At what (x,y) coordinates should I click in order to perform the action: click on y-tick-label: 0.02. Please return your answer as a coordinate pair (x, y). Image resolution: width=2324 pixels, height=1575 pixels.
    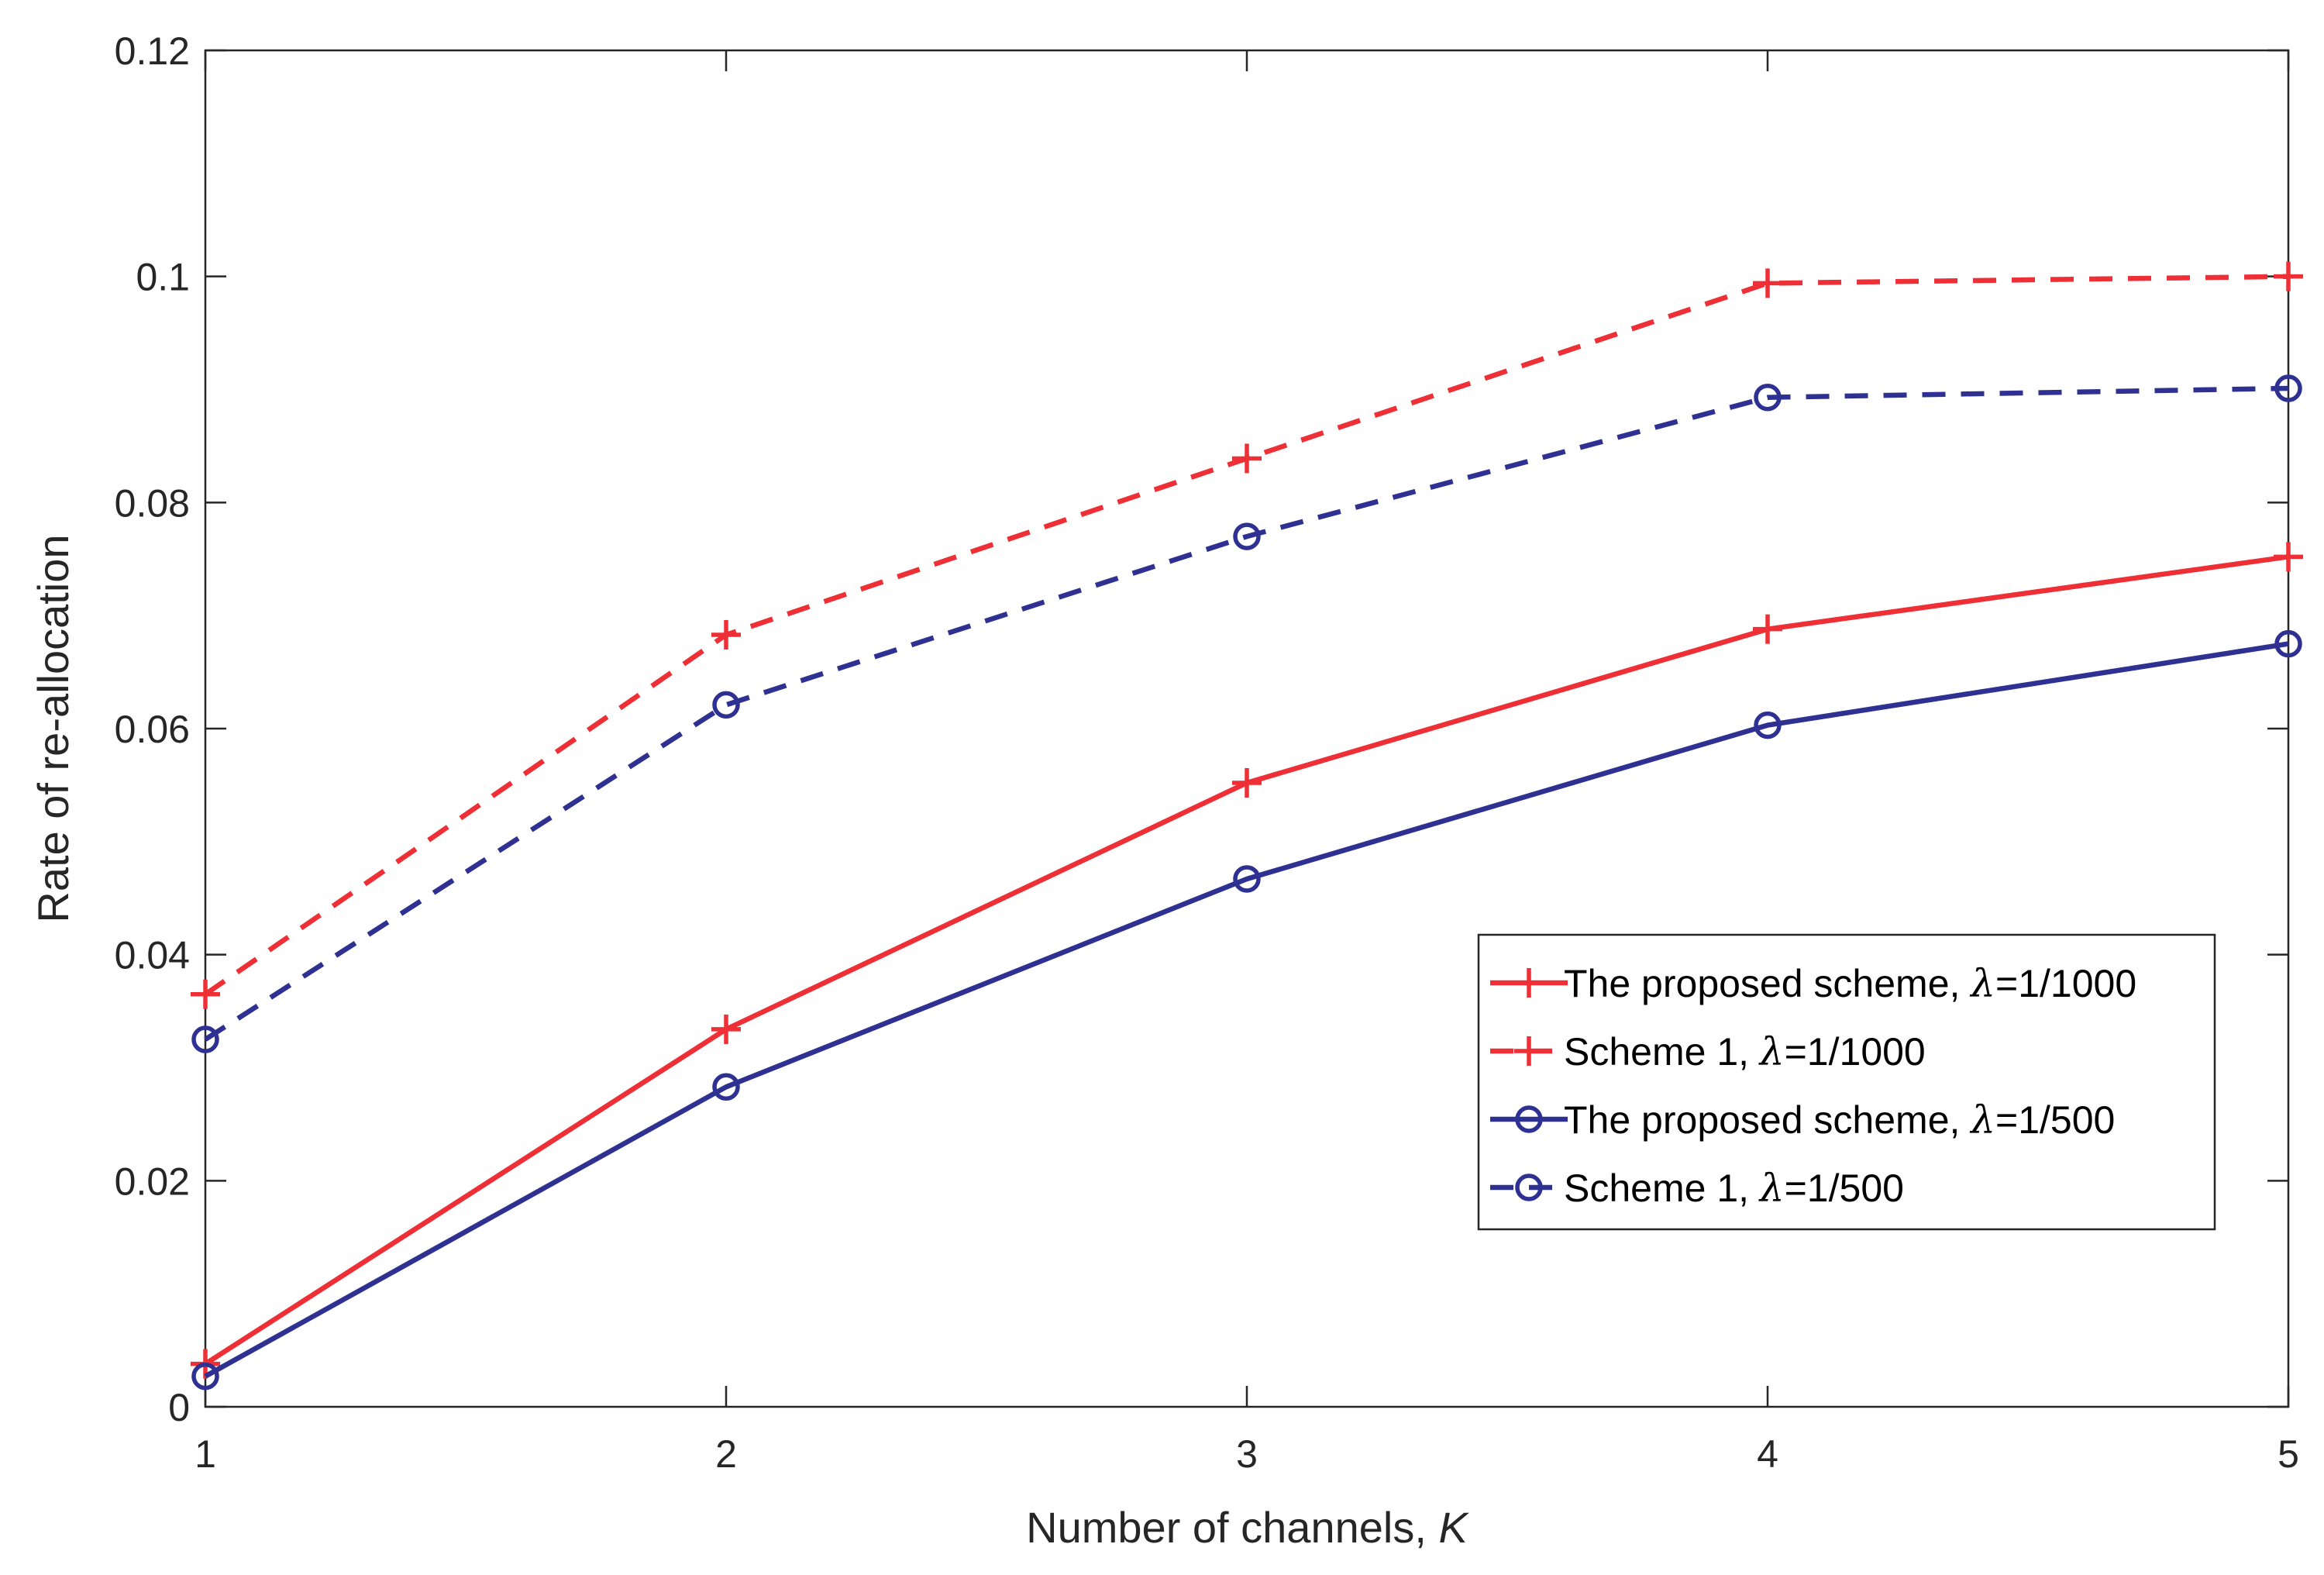
    Looking at the image, I should click on (152, 1181).